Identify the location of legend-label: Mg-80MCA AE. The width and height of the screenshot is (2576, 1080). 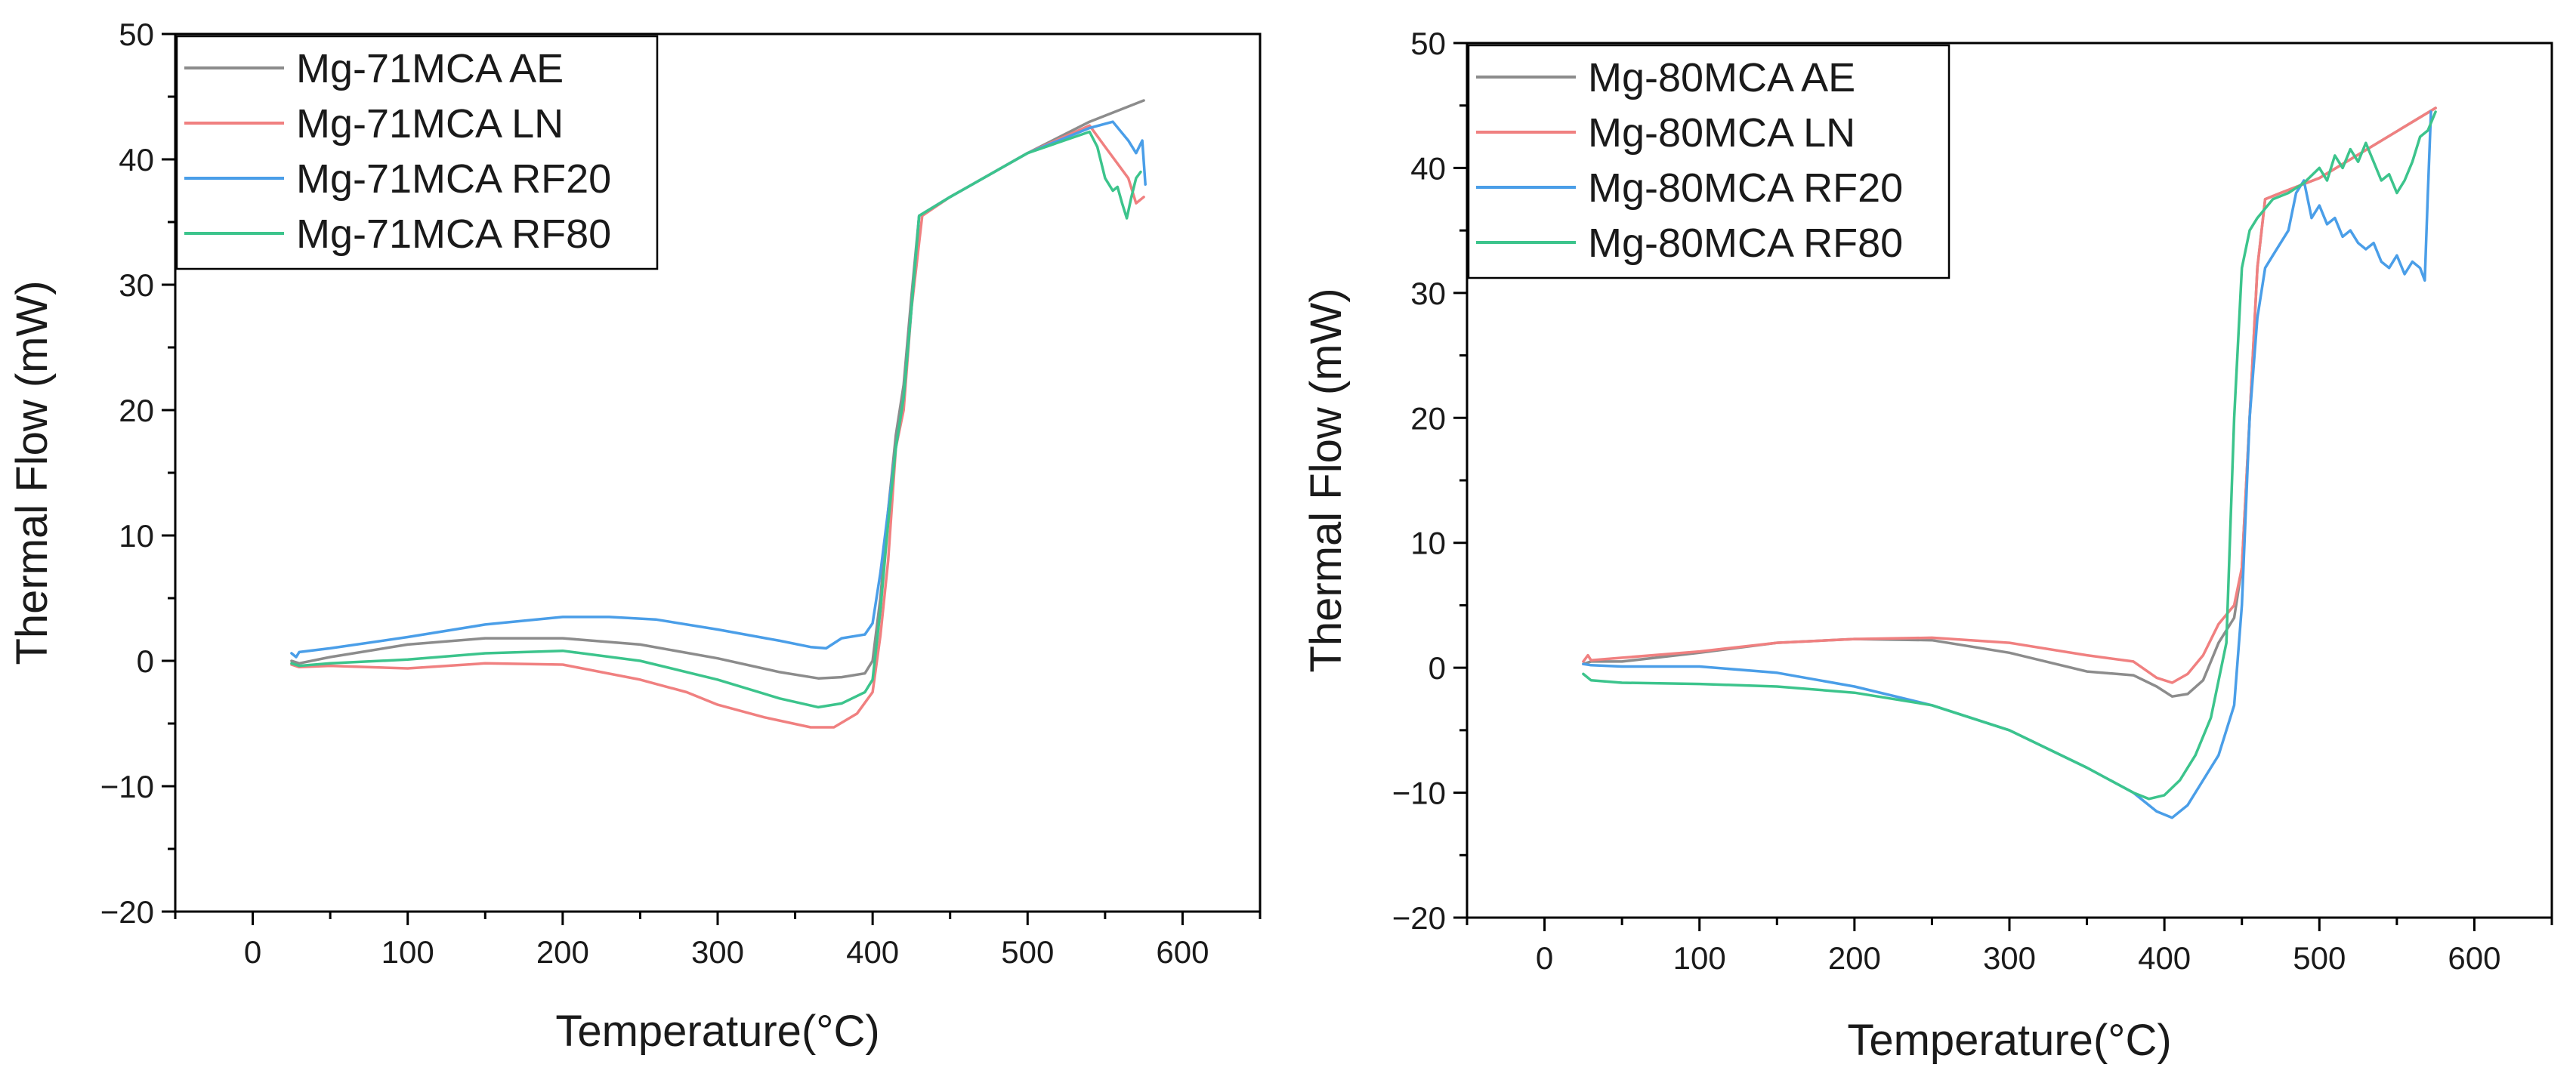
(1721, 77).